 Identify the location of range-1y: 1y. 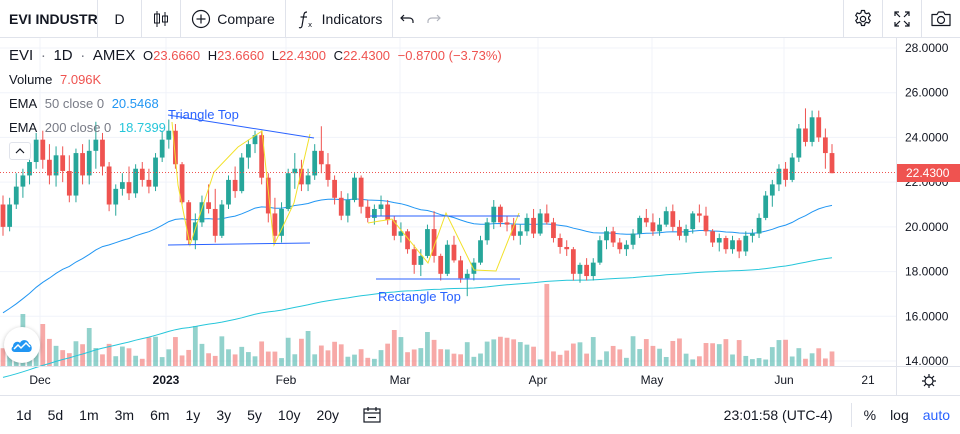
(193, 414).